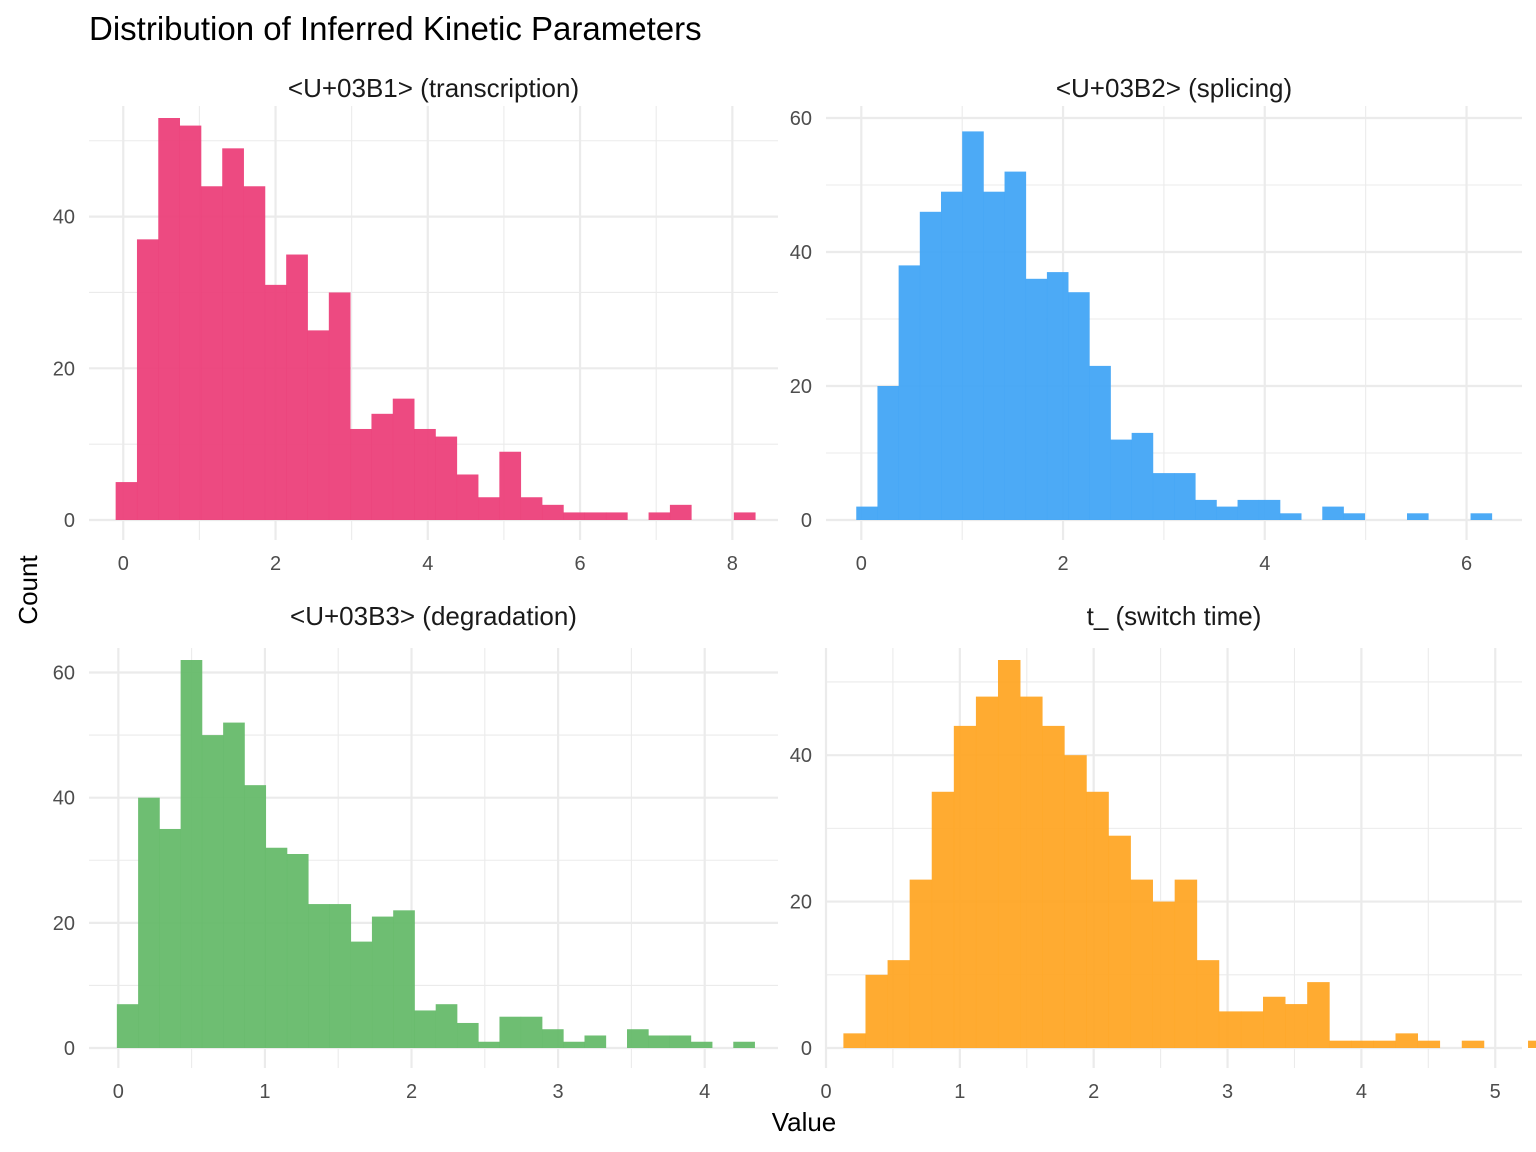 The width and height of the screenshot is (1536, 1152). I want to click on x-tick-label: 8, so click(732, 564).